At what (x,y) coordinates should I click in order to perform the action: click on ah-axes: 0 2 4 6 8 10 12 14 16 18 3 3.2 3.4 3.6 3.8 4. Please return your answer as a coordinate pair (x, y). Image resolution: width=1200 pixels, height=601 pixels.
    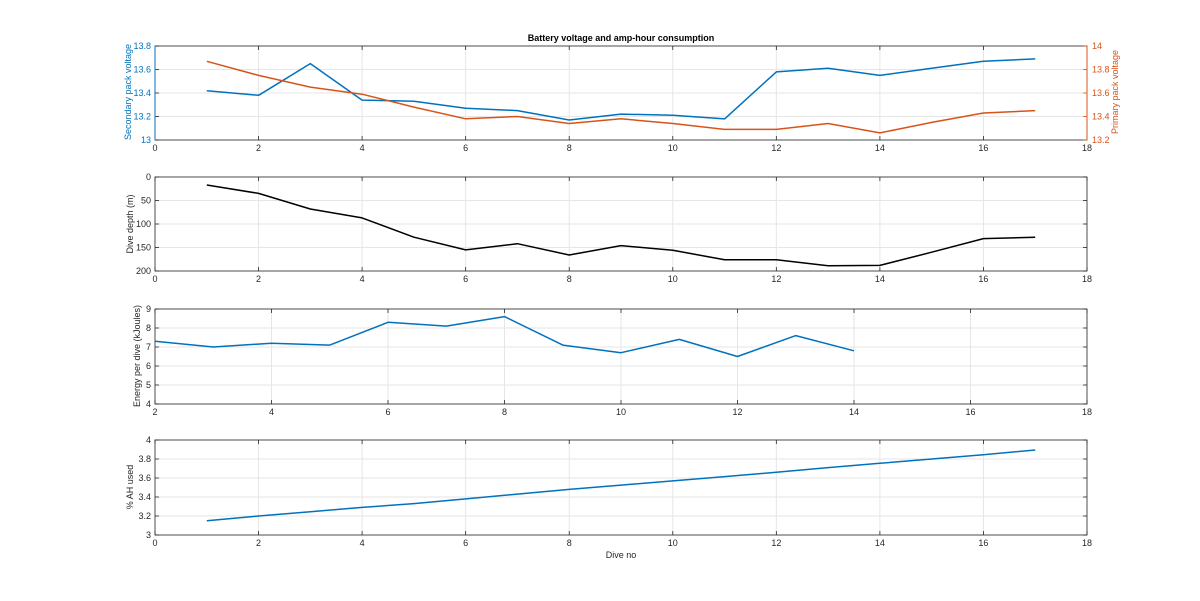
    Looking at the image, I should click on (615, 491).